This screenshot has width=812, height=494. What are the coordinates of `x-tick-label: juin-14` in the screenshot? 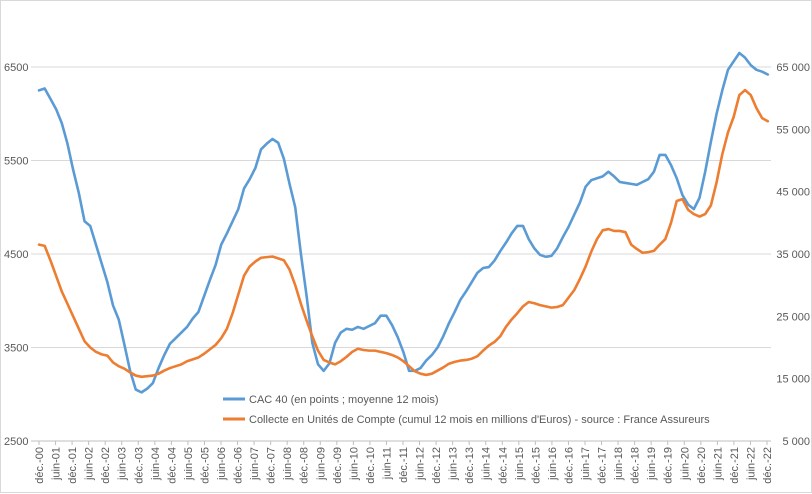 It's located at (487, 464).